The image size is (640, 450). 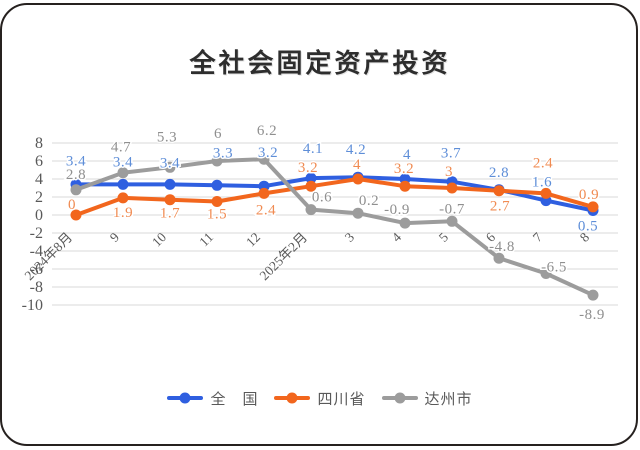 What do you see at coordinates (167, 137) in the screenshot?
I see `data-label: 5.3` at bounding box center [167, 137].